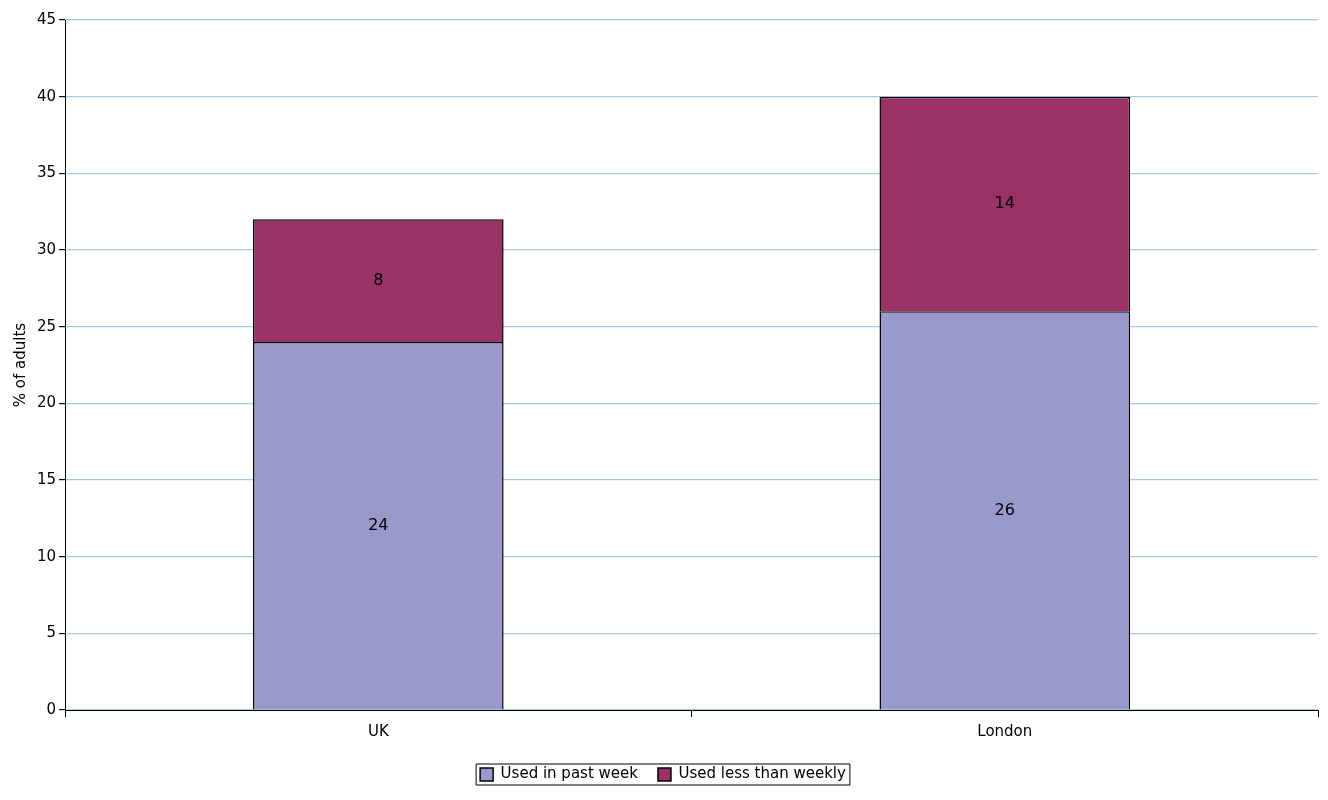 The image size is (1328, 800). Describe the element at coordinates (46, 248) in the screenshot. I see `y-tick-label: 30` at that location.